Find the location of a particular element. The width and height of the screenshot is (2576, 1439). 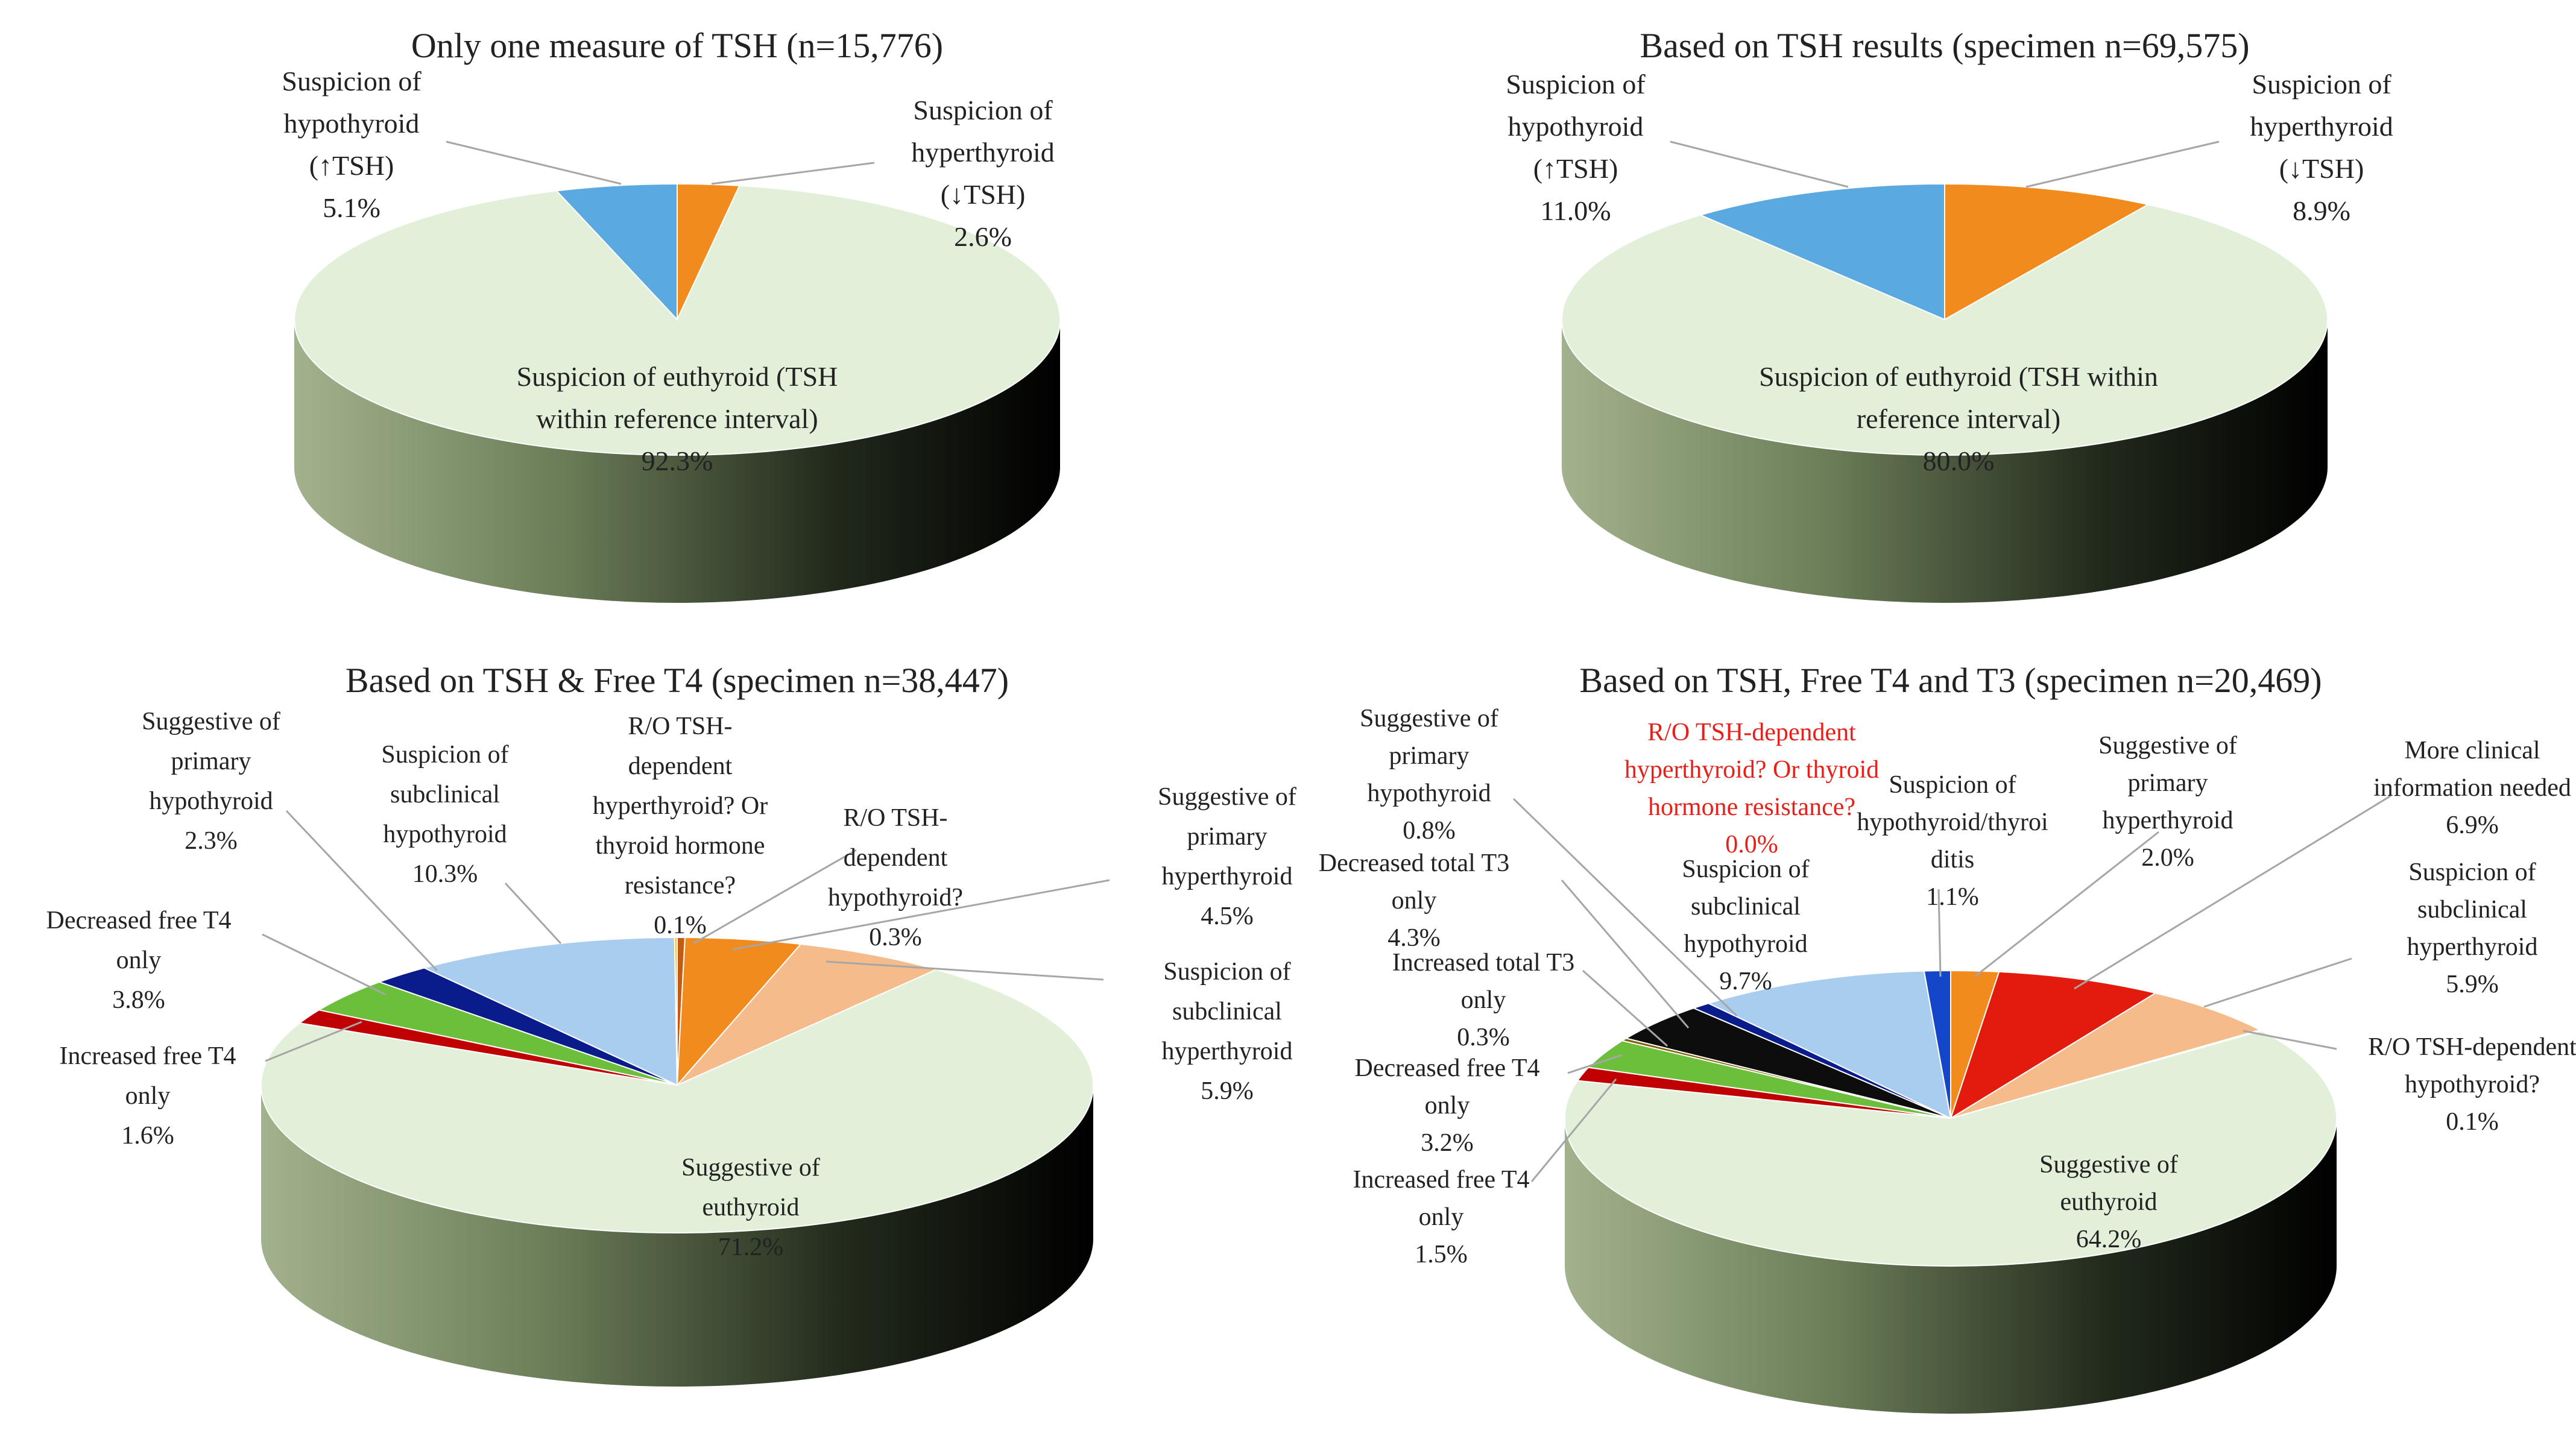

slice-label-line: Increased total T3 is located at coordinates (1483, 963).